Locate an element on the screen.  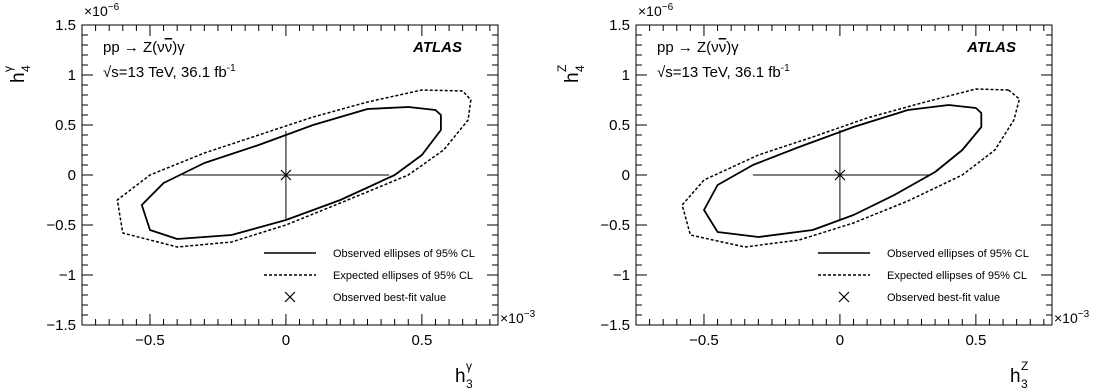
y-axis-title-sup: Z is located at coordinates (562, 68).